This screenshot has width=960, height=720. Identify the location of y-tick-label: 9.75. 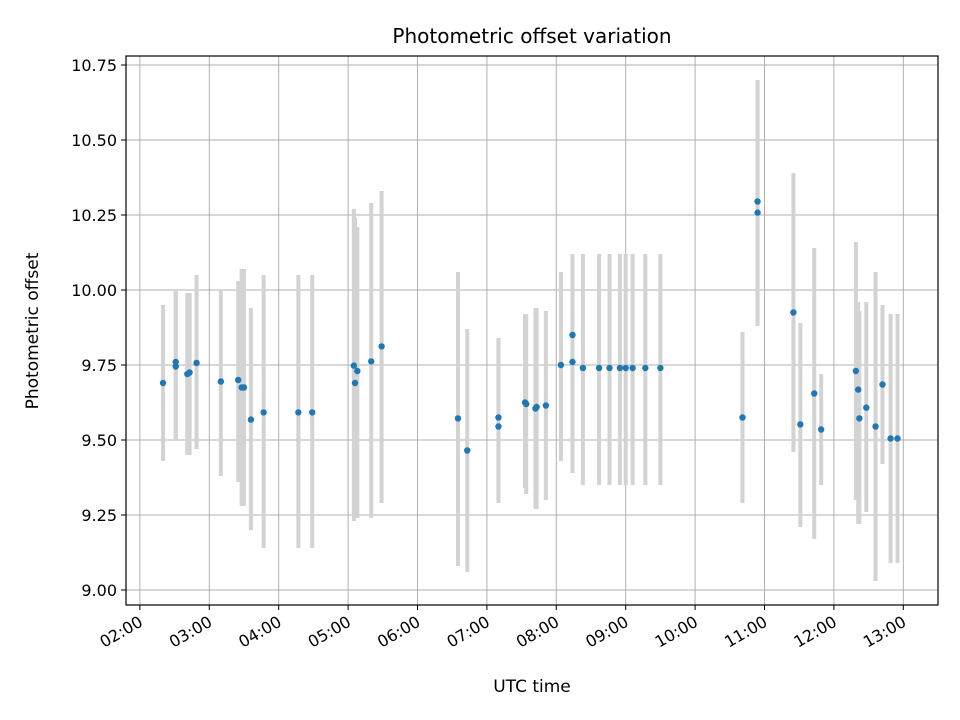
(99, 365).